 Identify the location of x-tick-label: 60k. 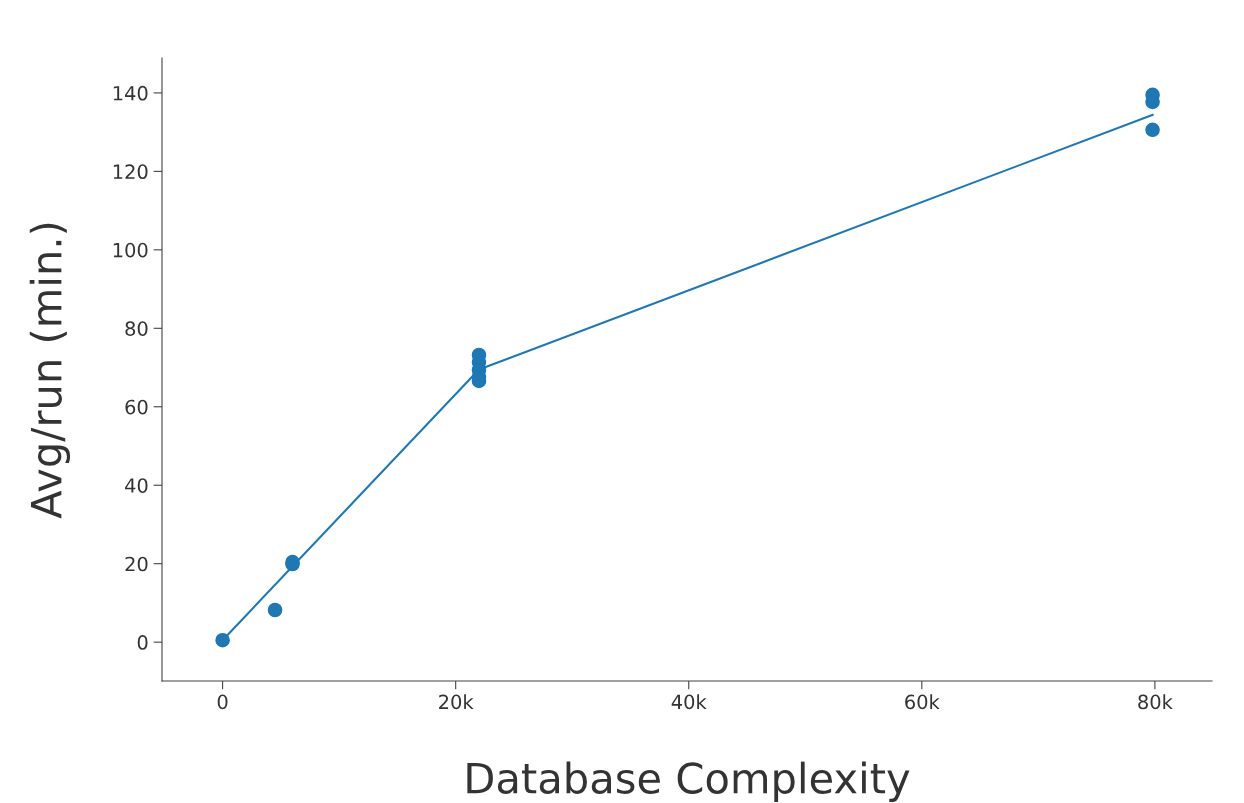
(922, 702).